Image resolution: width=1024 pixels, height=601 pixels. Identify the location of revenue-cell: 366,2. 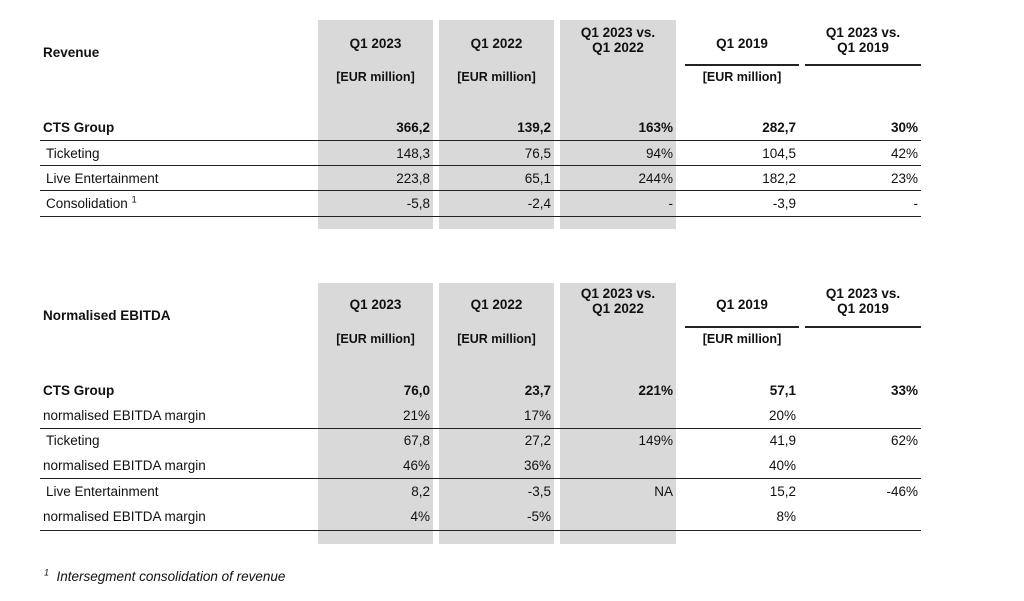
(413, 127).